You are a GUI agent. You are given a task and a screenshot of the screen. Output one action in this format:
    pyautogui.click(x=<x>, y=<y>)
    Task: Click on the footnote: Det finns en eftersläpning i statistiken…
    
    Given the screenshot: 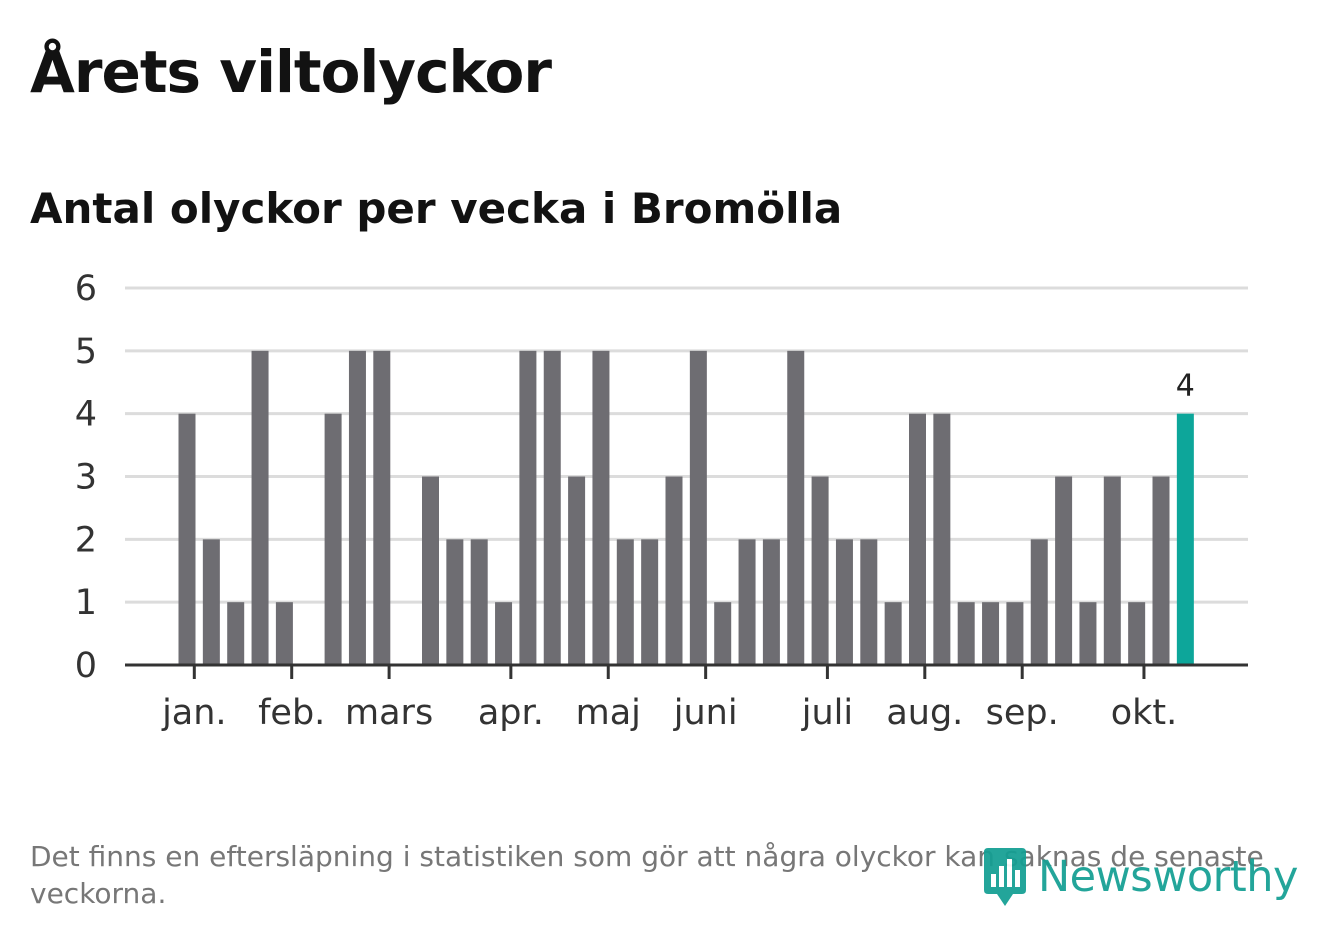 What is the action you would take?
    pyautogui.click(x=647, y=875)
    